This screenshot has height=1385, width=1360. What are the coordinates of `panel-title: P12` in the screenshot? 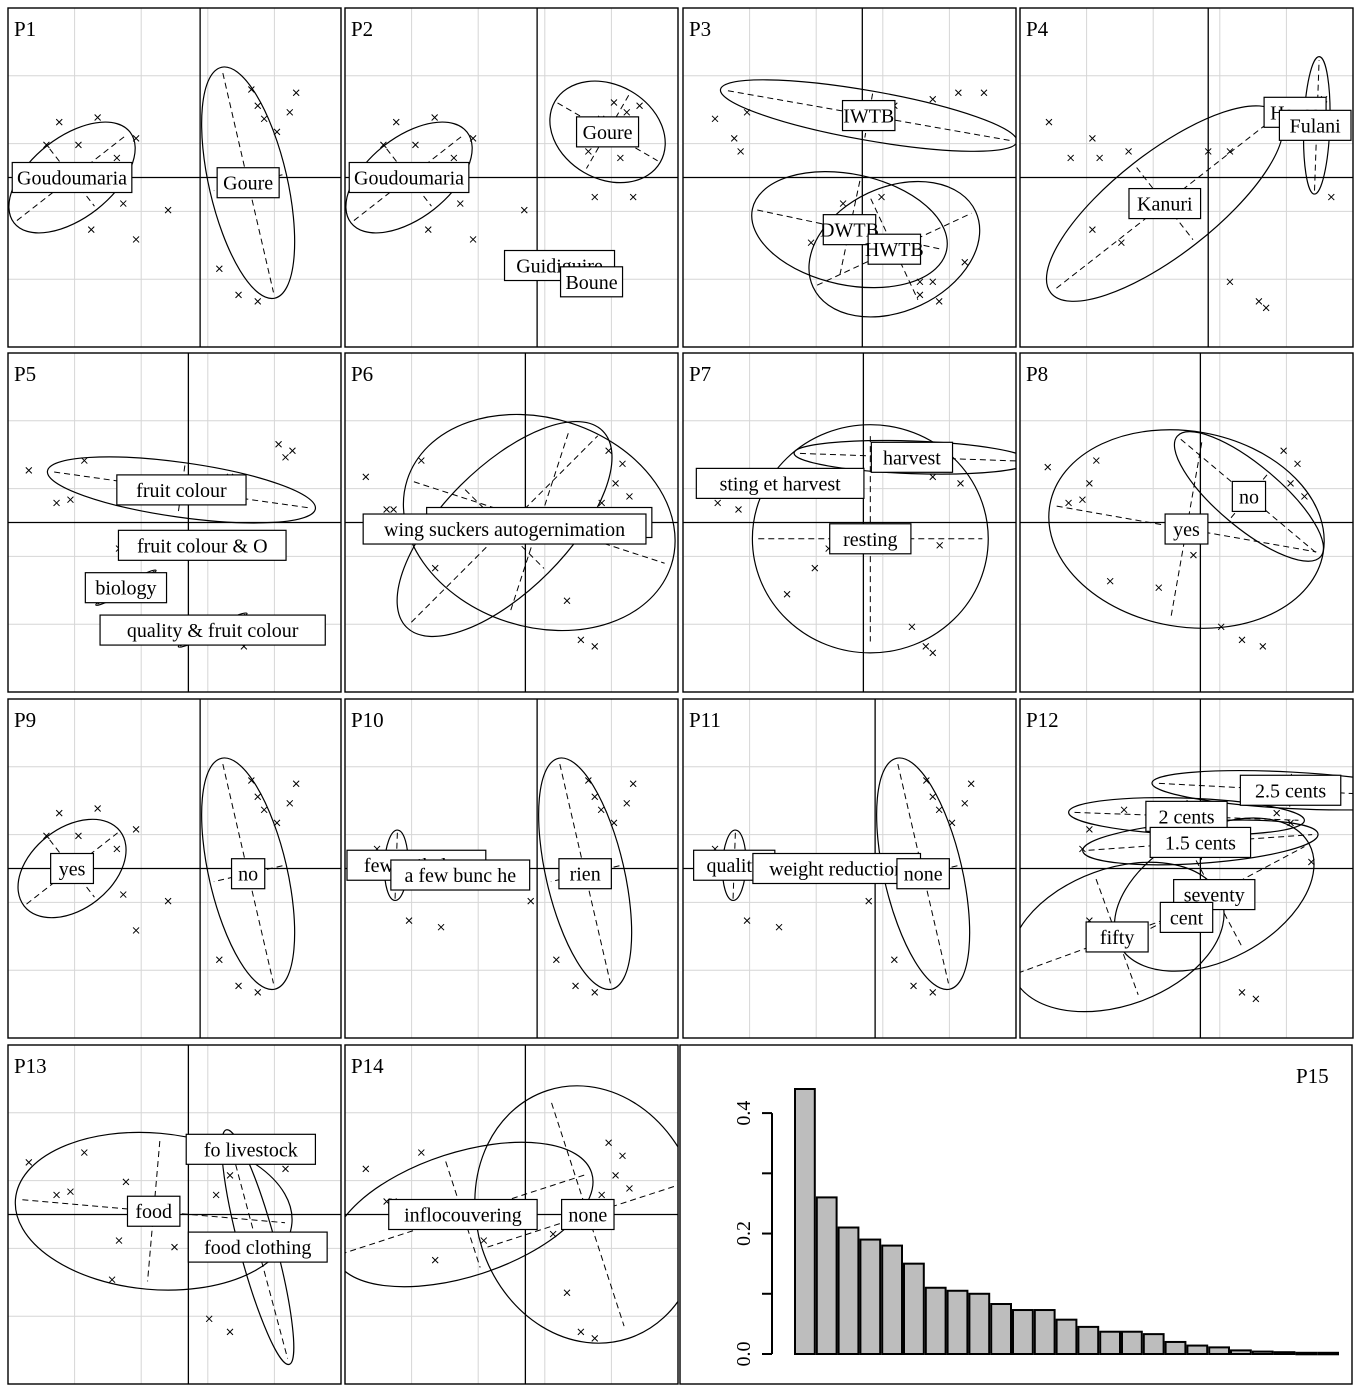 It's located at (1042, 720).